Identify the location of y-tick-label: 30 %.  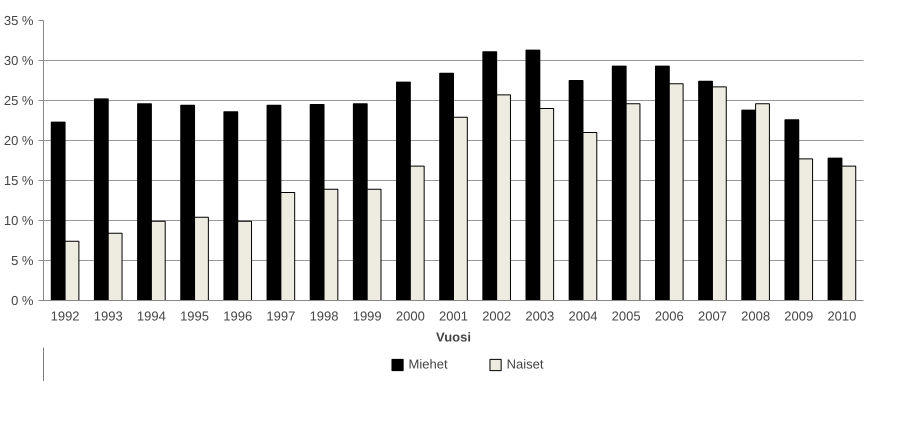
(19, 60).